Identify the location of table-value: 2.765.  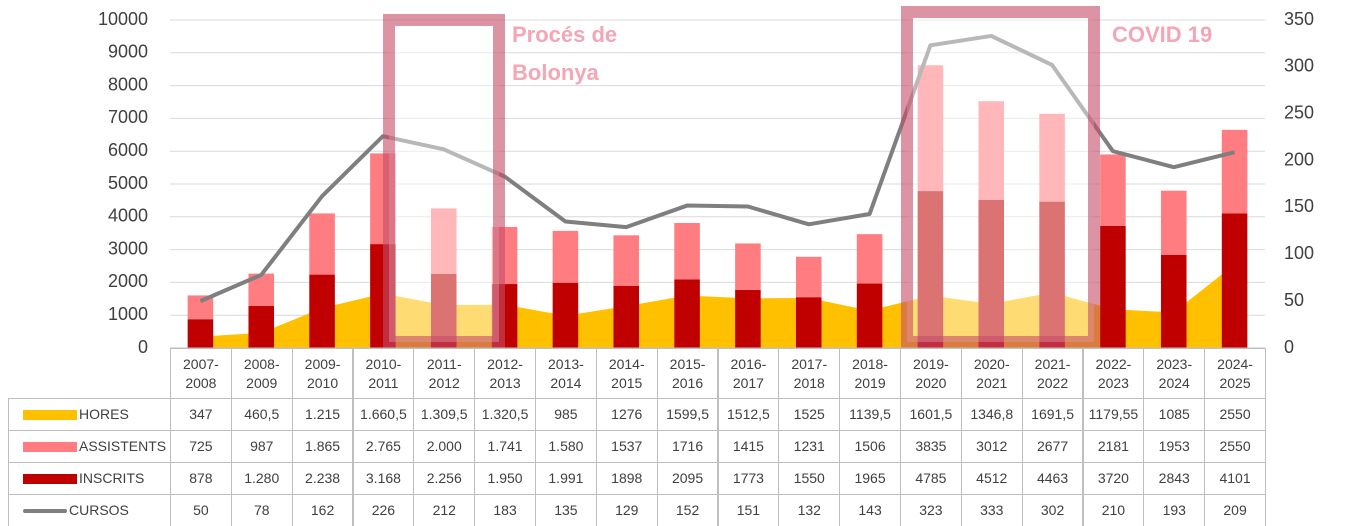
(383, 446).